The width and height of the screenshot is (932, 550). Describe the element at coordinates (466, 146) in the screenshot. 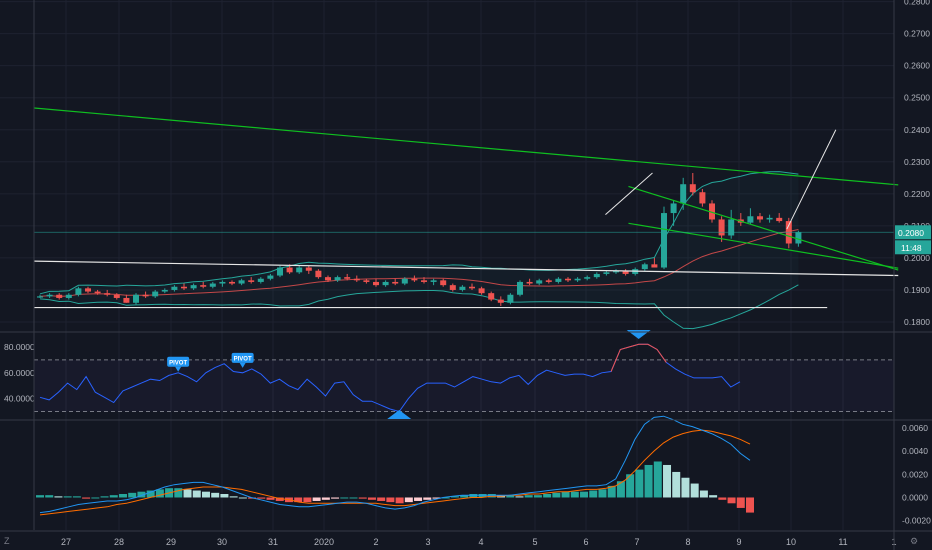

I see `trendline-green-long` at that location.